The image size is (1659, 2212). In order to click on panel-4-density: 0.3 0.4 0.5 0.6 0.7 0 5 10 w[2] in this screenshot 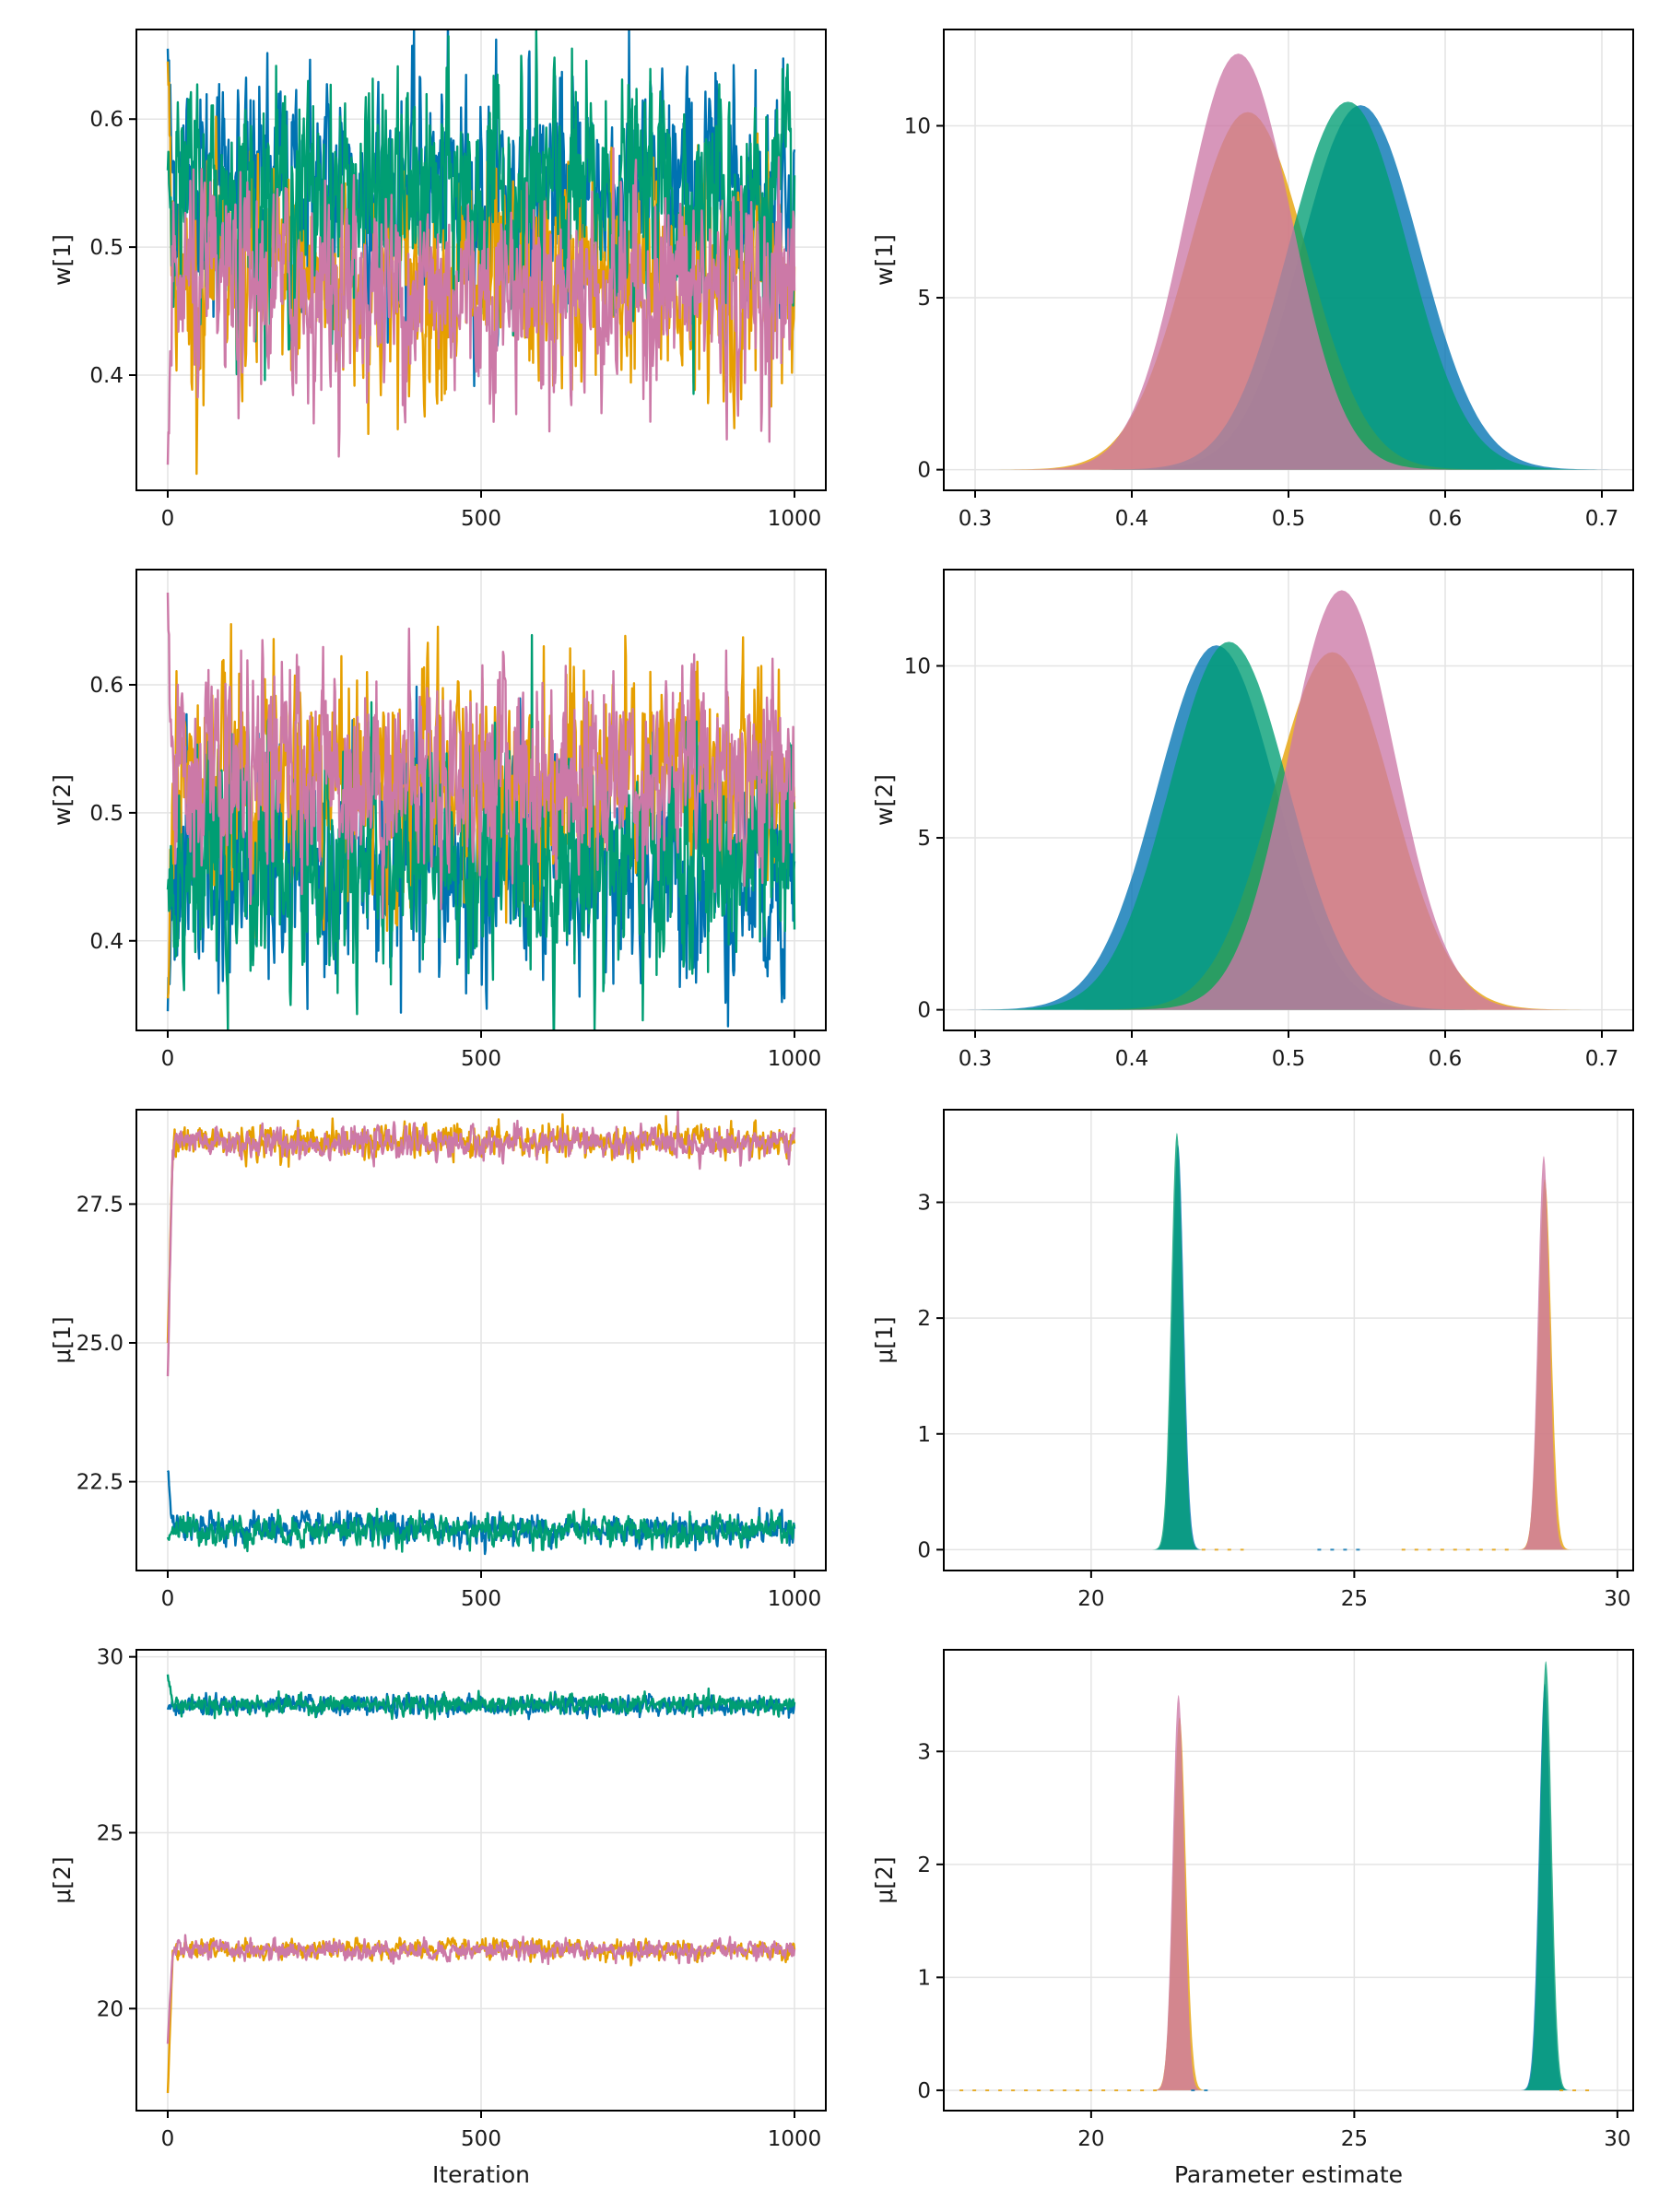, I will do `click(1252, 820)`.